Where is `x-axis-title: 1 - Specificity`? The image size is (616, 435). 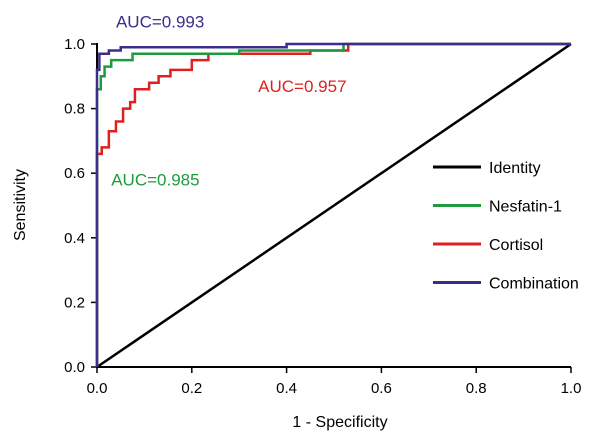
x-axis-title: 1 - Specificity is located at coordinates (339, 422).